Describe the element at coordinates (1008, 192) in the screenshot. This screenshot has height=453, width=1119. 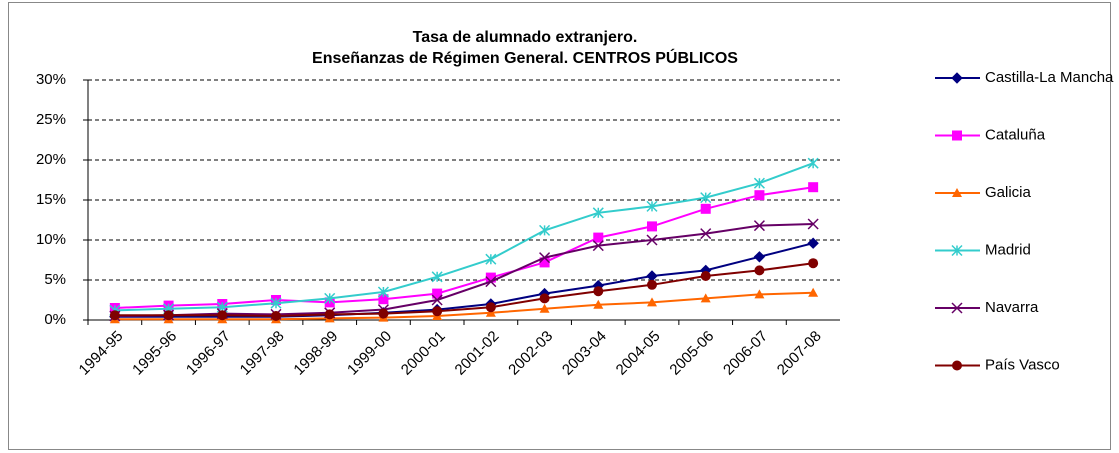
I see `legend-label: Galicia` at that location.